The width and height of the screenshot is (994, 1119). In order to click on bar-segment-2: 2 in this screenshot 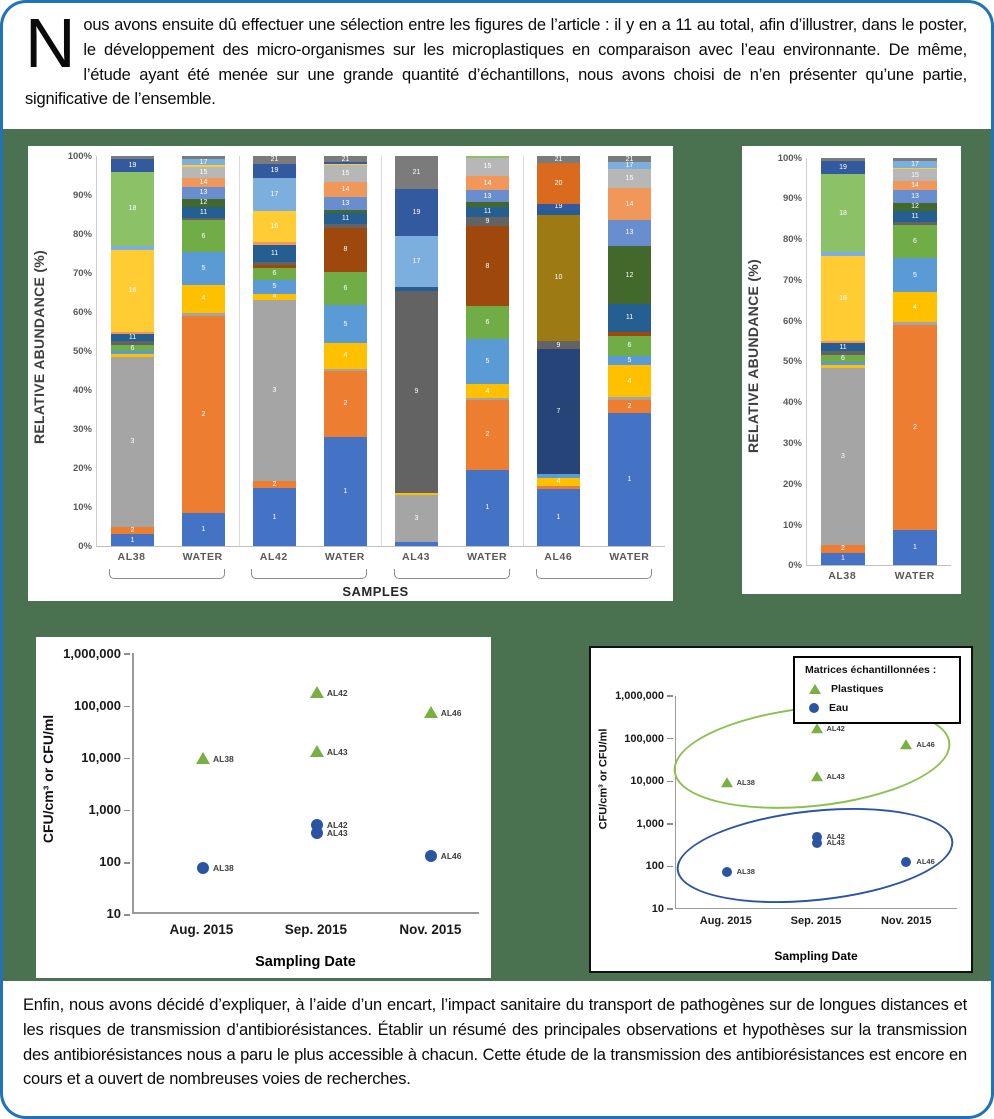, I will do `click(487, 434)`.